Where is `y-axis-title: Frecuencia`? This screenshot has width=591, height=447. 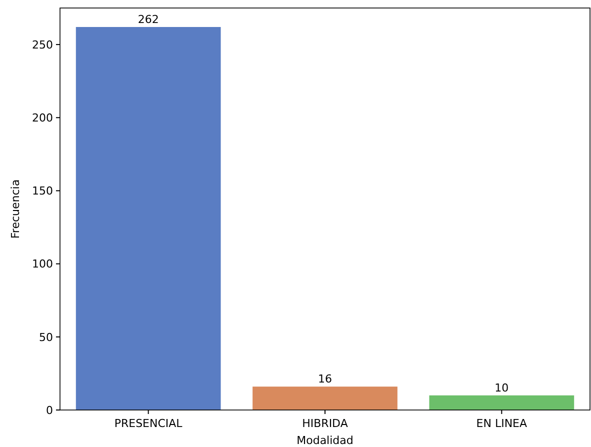
y-axis-title: Frecuencia is located at coordinates (15, 209).